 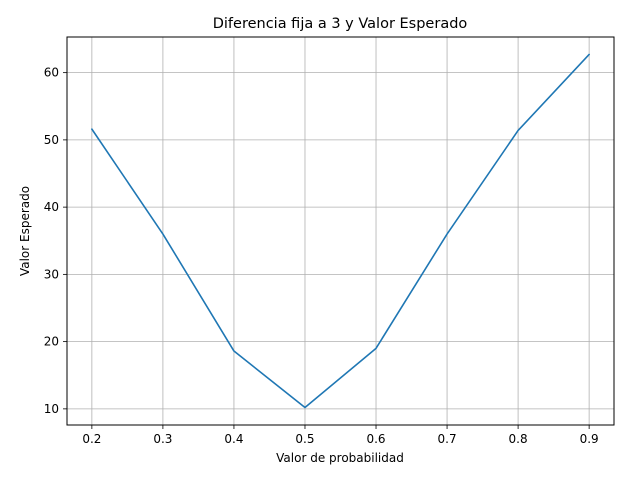 What do you see at coordinates (375, 439) in the screenshot?
I see `x-tick-label: 0.6` at bounding box center [375, 439].